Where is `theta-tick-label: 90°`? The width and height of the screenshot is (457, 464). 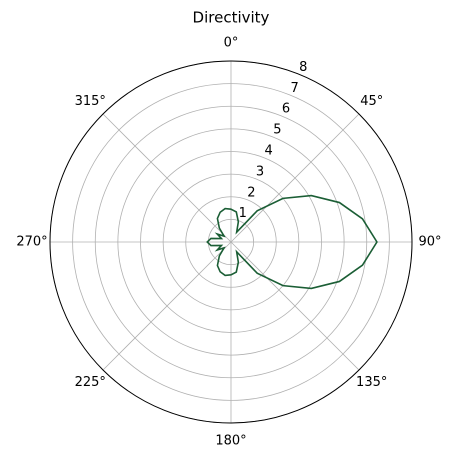 theta-tick-label: 90° is located at coordinates (429, 242).